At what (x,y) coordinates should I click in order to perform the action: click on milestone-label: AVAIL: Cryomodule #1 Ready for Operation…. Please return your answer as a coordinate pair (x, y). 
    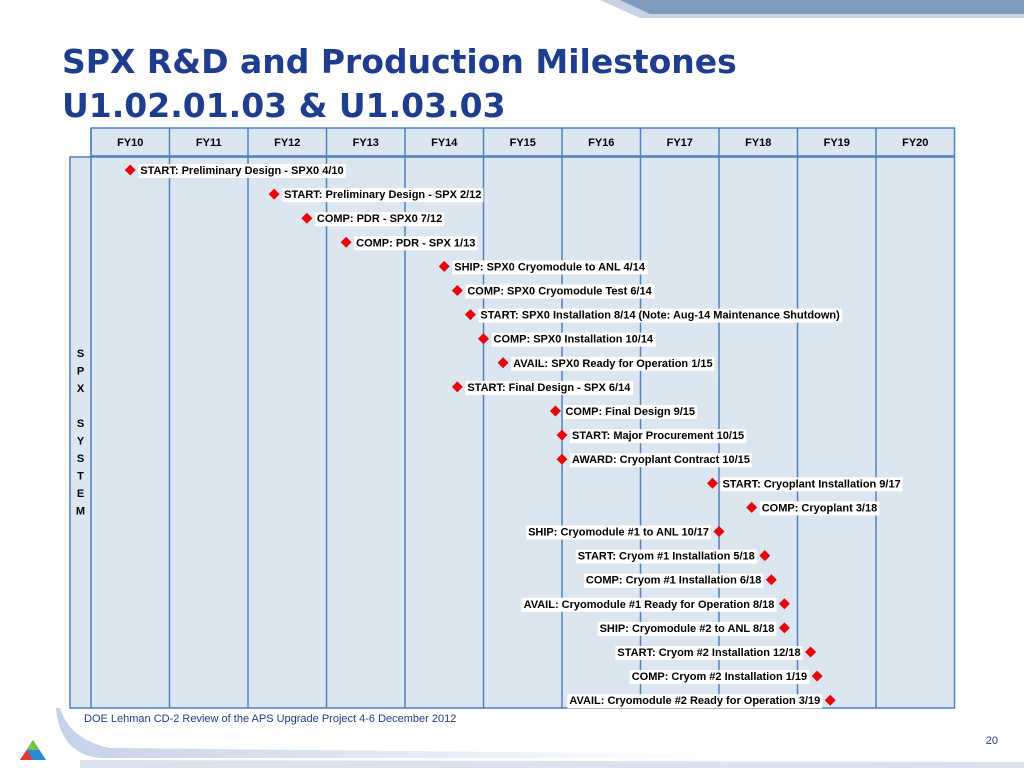
    Looking at the image, I should click on (649, 605).